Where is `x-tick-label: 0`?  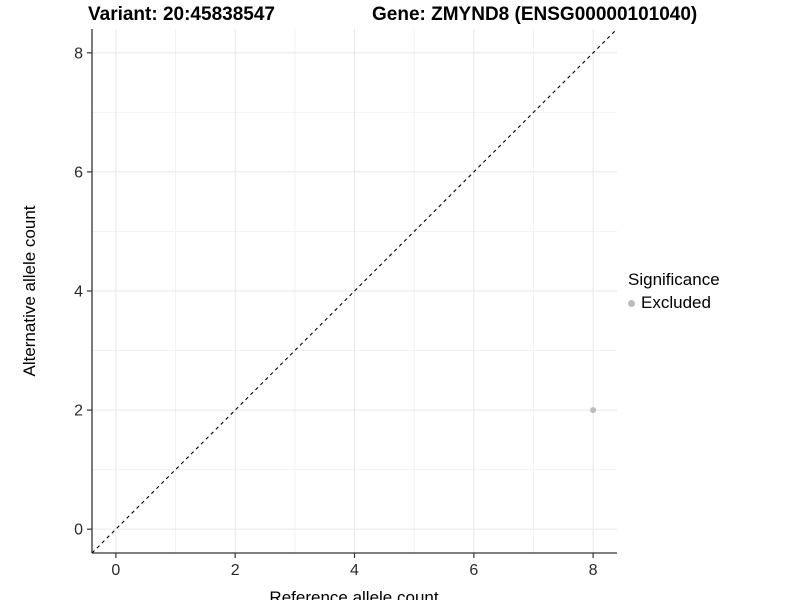 x-tick-label: 0 is located at coordinates (115, 570).